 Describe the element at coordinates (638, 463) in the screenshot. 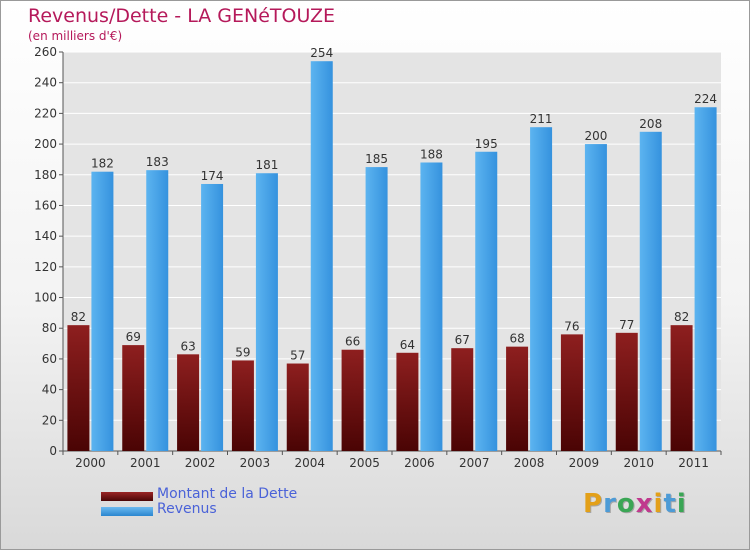

I see `x-tick-label: 2010` at that location.